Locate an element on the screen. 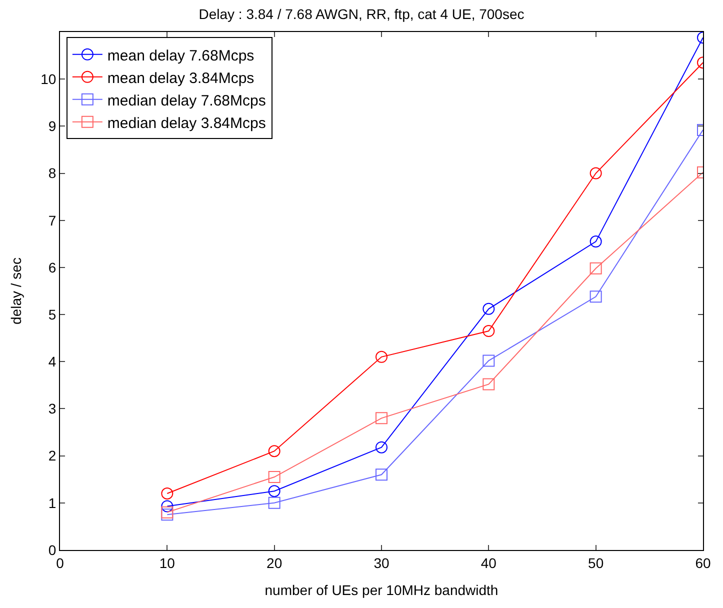  y-axis-title: delay / sec is located at coordinates (16, 291).